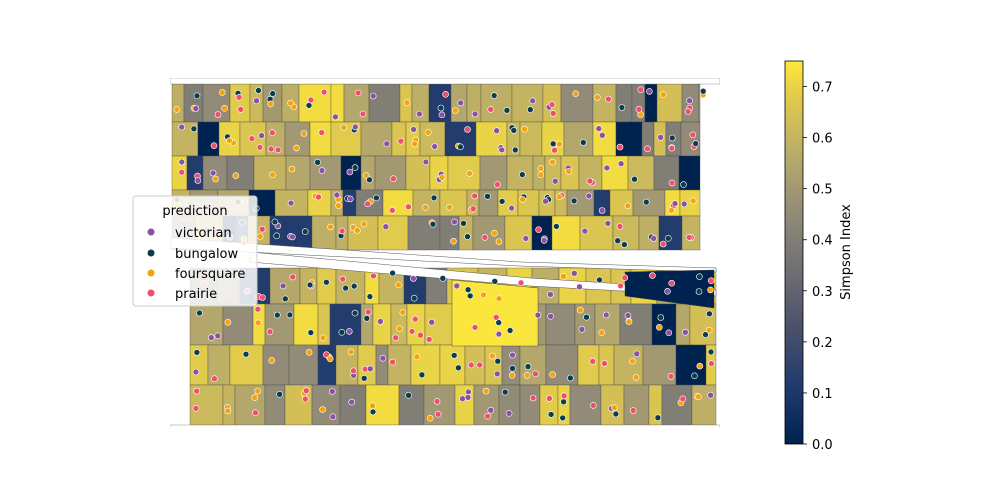  Describe the element at coordinates (151, 232) in the screenshot. I see `legend-marker-victorian` at that location.